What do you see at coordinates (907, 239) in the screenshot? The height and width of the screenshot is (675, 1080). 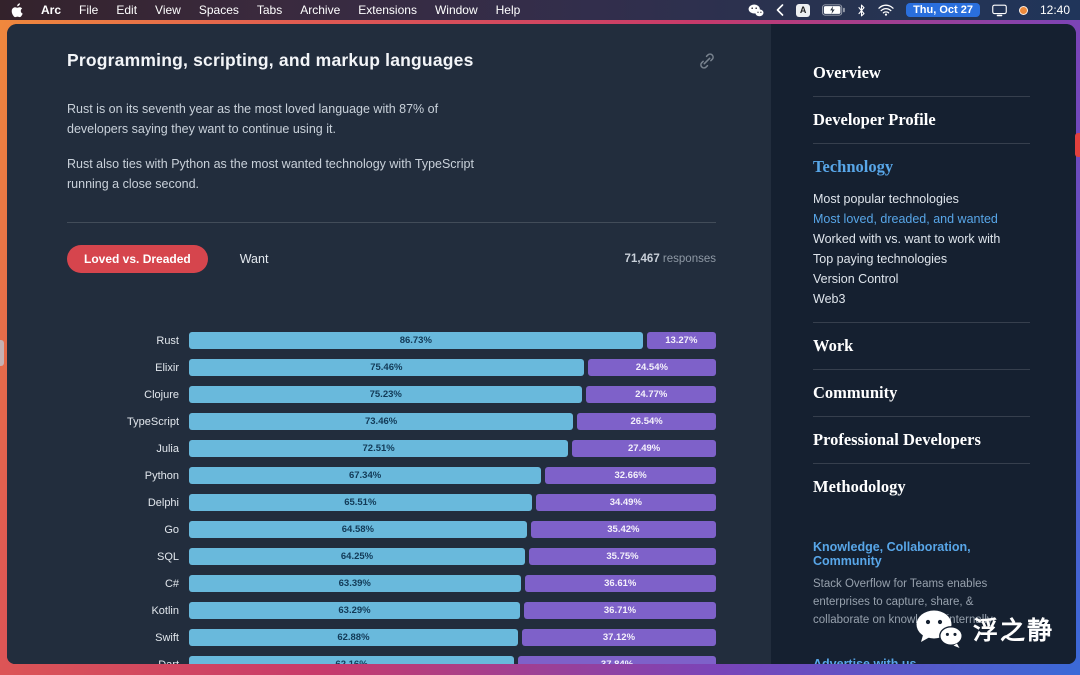 I see `sidebar-subitem-worked-with-vs-want-to-work-with: Worked with vs. want to work with` at bounding box center [907, 239].